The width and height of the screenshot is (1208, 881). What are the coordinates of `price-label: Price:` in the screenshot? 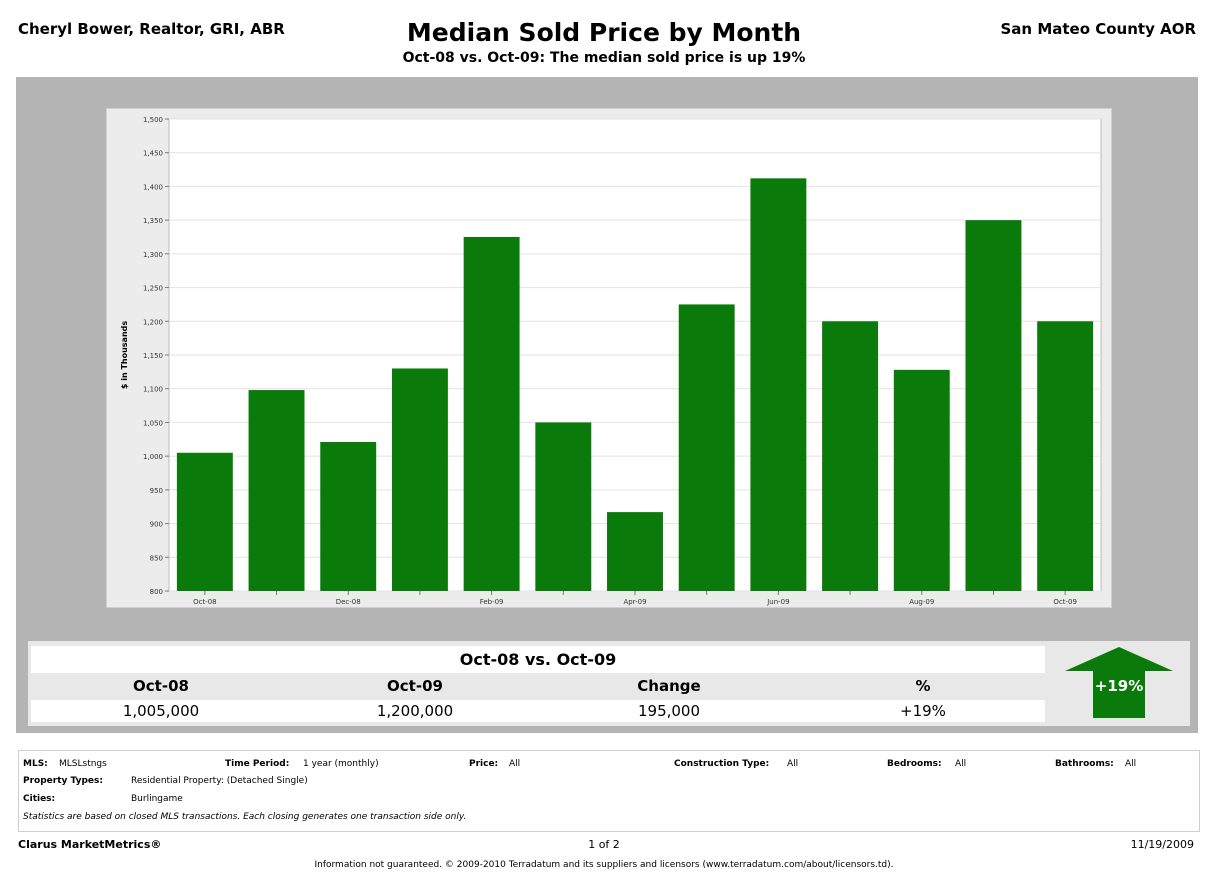 It's located at (484, 764).